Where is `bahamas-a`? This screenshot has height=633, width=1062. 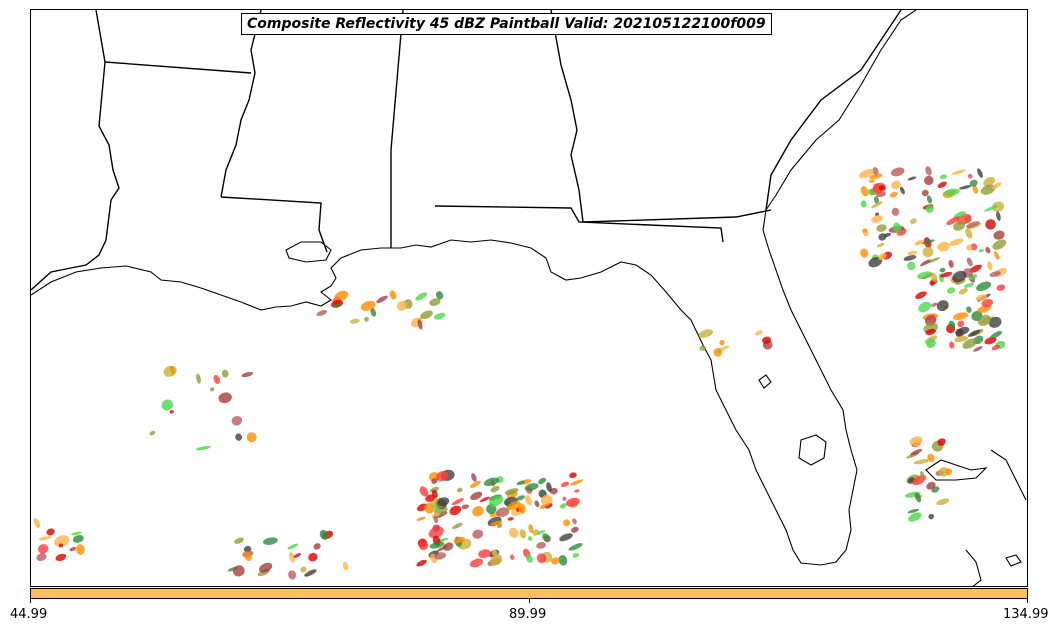
bahamas-a is located at coordinates (1008, 475).